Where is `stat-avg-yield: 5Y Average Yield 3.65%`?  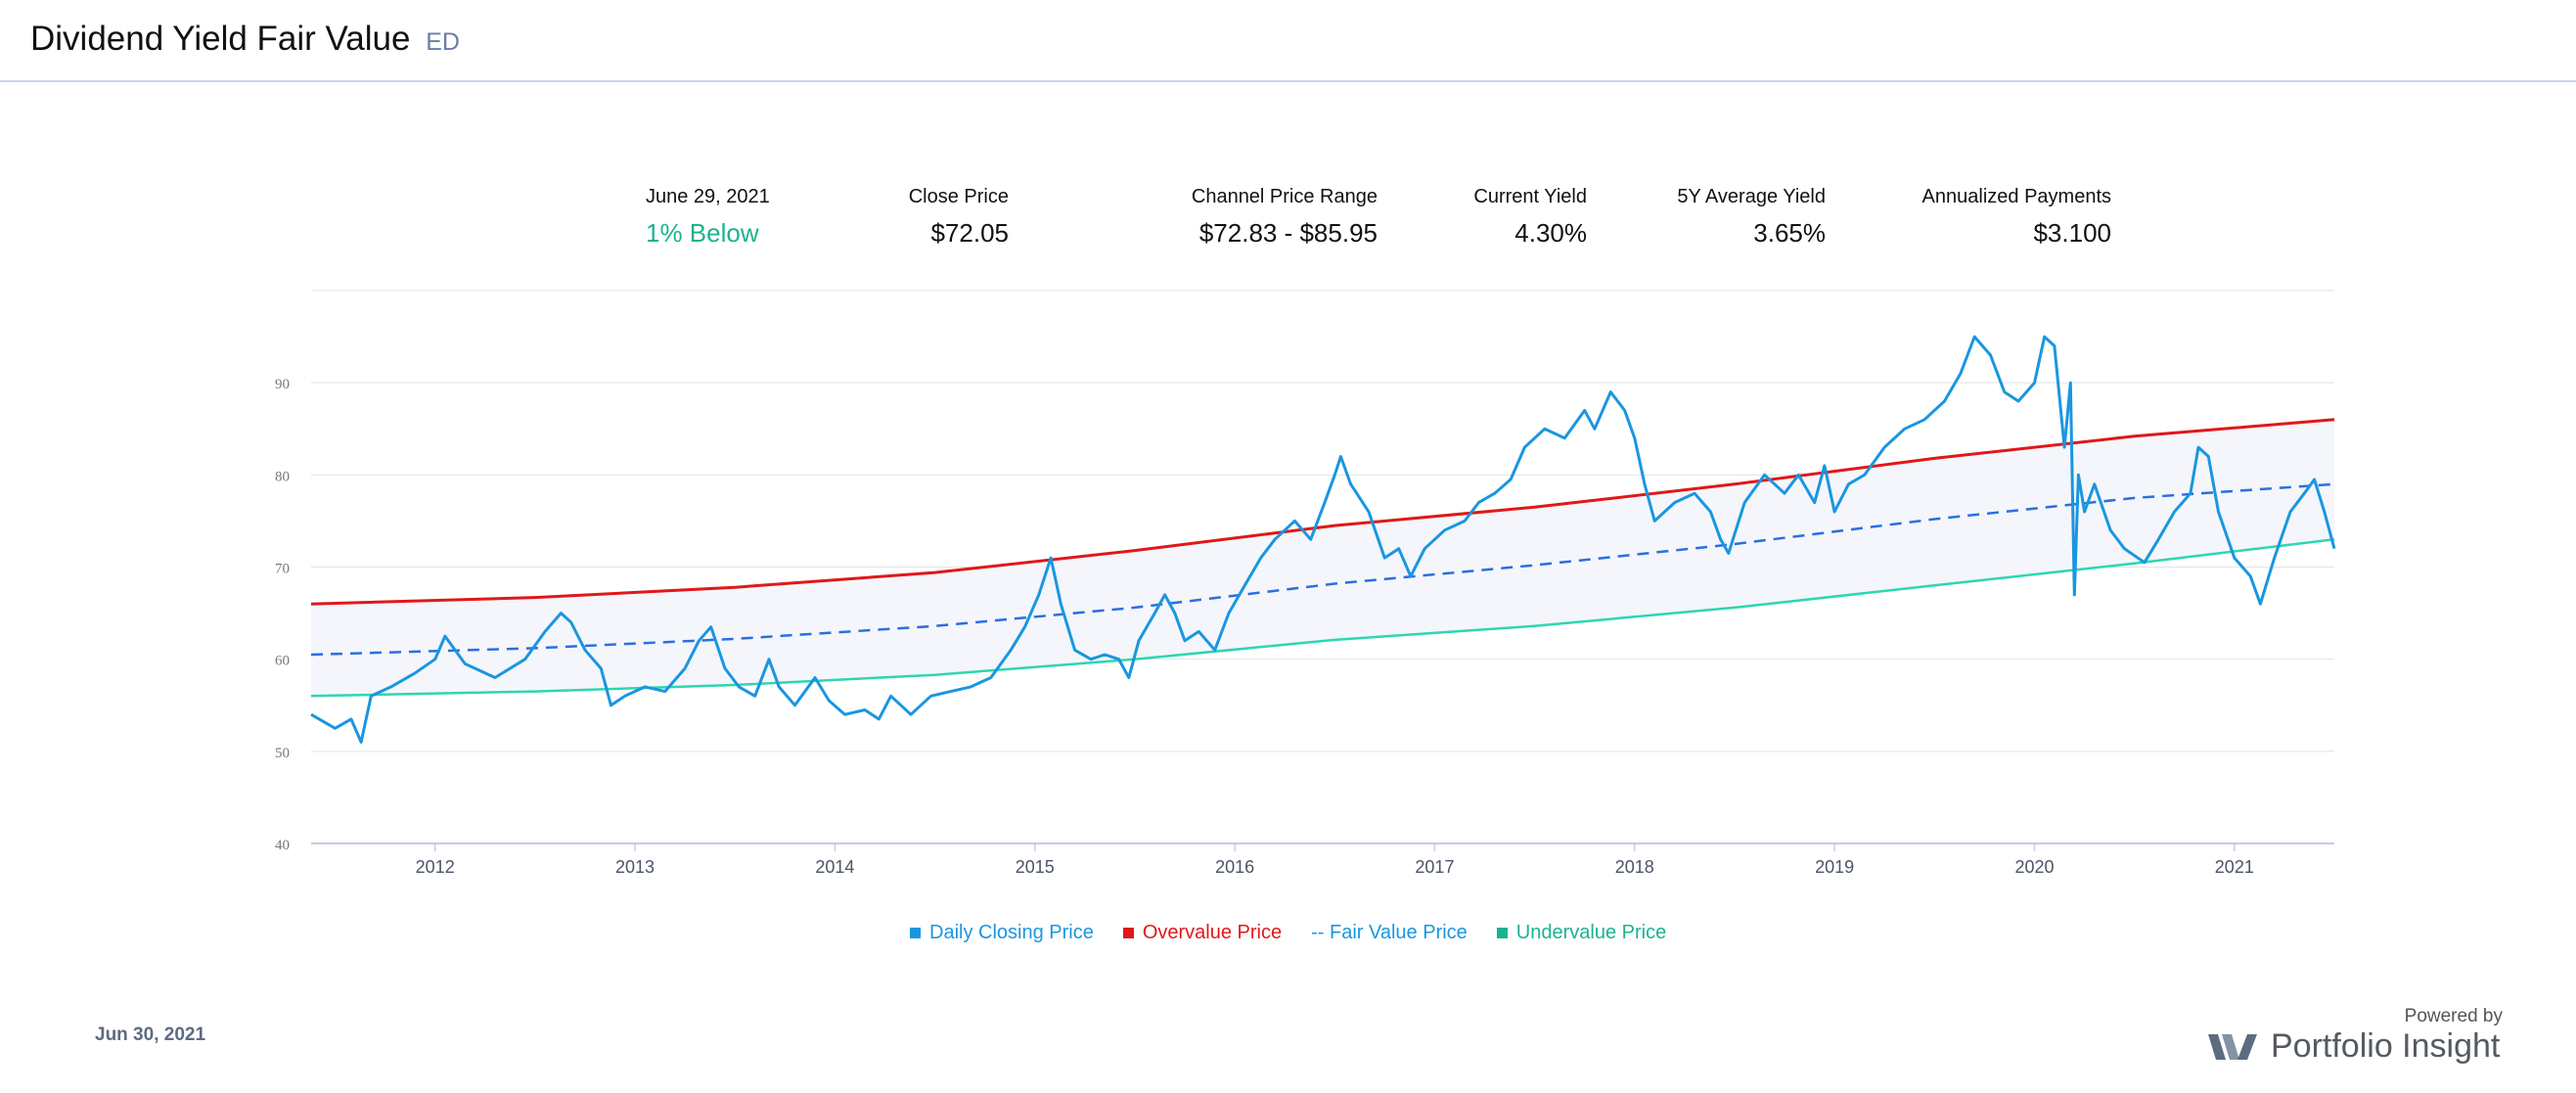 stat-avg-yield: 5Y Average Yield 3.65% is located at coordinates (1735, 217).